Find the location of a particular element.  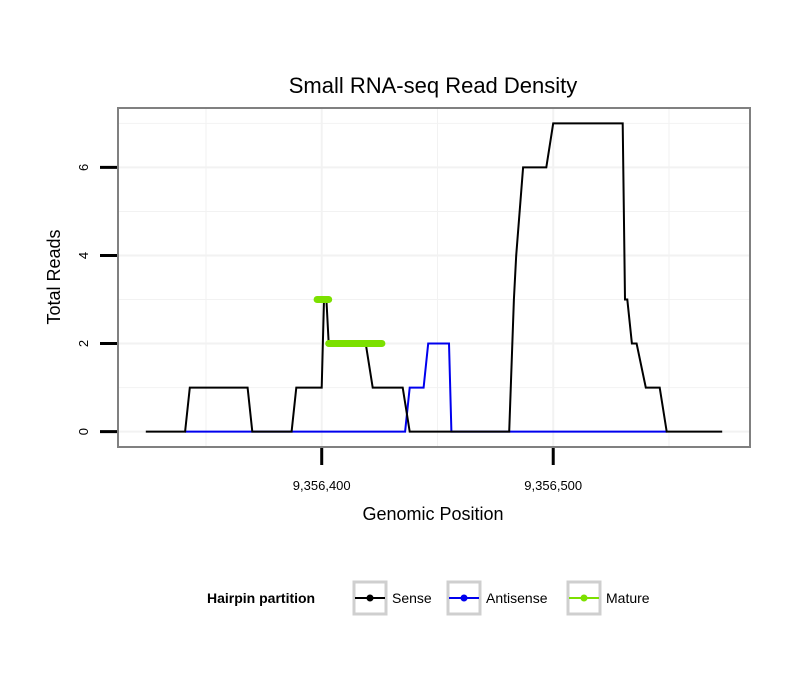

legend-key-point-antisense is located at coordinates (464, 598).